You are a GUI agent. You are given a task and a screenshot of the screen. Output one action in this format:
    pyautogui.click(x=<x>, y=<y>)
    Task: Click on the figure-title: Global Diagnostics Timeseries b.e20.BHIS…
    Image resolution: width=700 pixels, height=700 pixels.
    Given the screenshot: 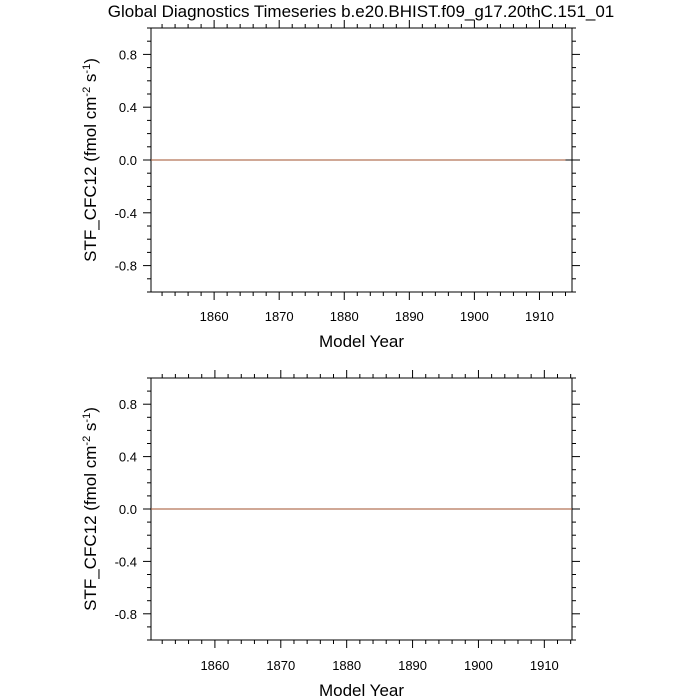 What is the action you would take?
    pyautogui.click(x=361, y=11)
    